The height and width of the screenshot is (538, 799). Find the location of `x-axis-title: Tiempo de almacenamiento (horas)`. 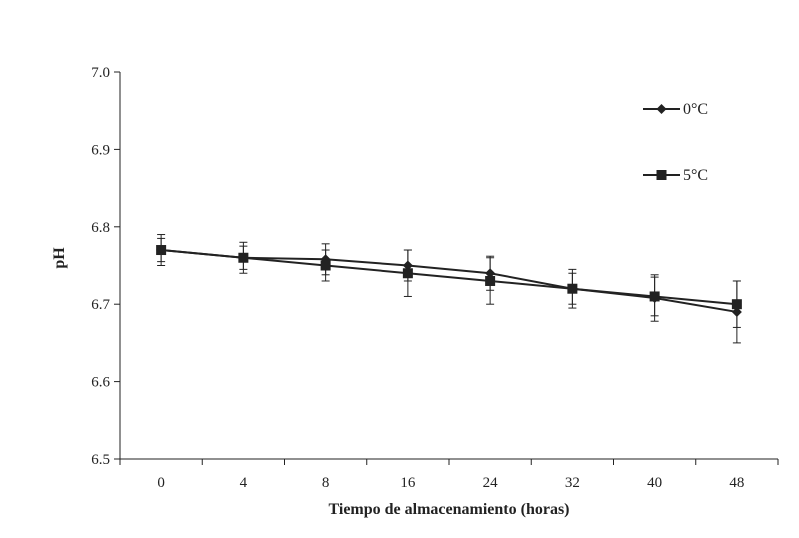

x-axis-title: Tiempo de almacenamiento (horas) is located at coordinates (448, 509).